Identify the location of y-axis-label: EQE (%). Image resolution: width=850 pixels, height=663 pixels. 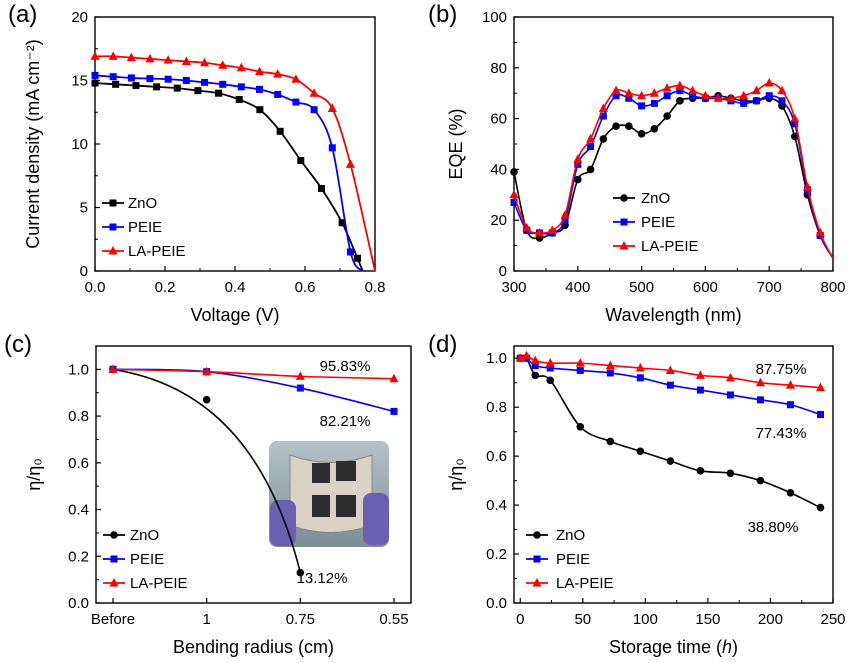
(456, 143).